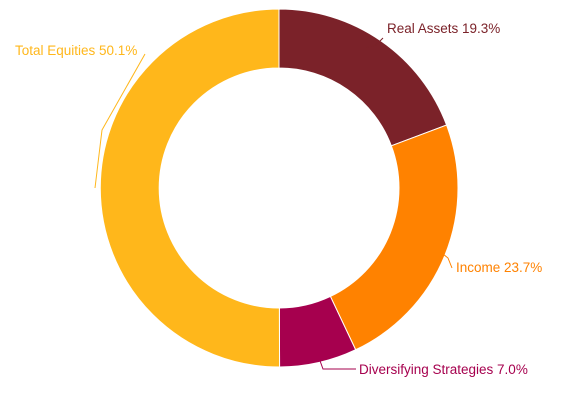 The width and height of the screenshot is (579, 417). What do you see at coordinates (499, 267) in the screenshot?
I see `label-income: Income 23.7%` at bounding box center [499, 267].